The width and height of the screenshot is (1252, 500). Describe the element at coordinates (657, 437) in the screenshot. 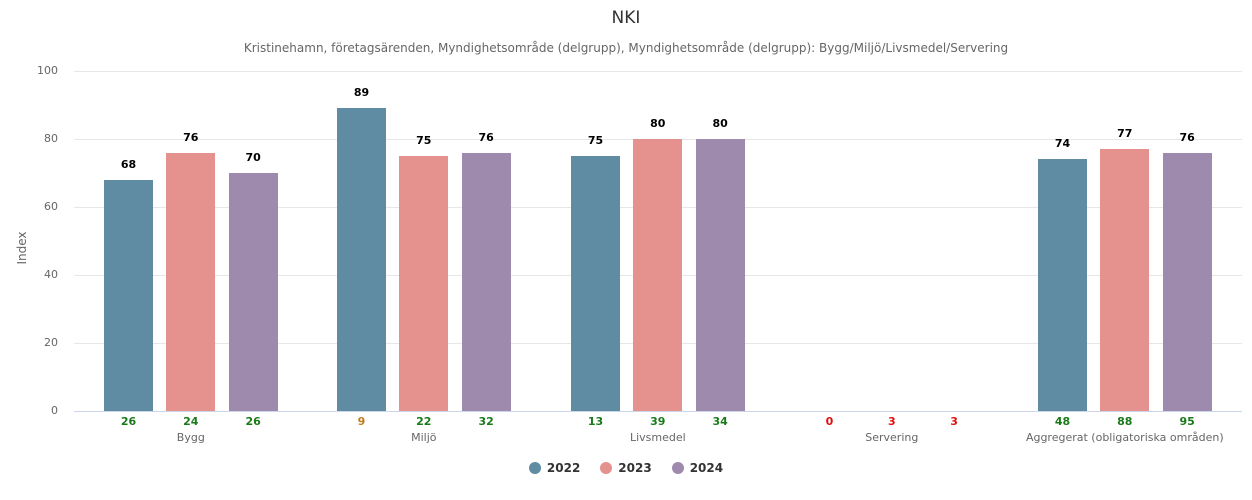

I see `category-label: Livsmedel` at that location.